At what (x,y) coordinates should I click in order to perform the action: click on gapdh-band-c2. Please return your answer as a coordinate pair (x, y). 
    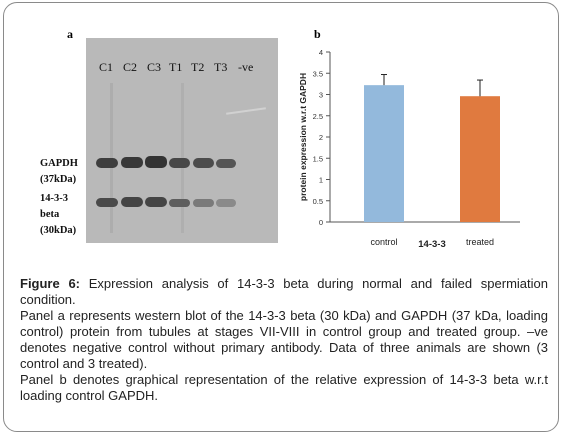
    Looking at the image, I should click on (132, 162).